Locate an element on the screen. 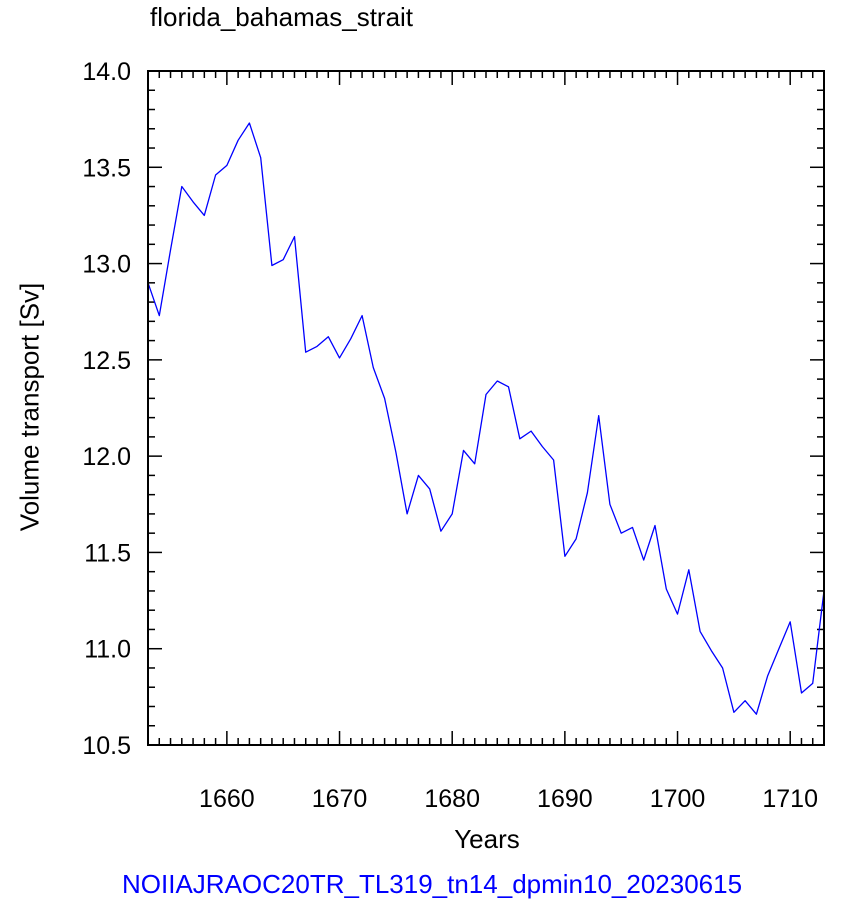  x-tick-label: 1700 is located at coordinates (678, 799).